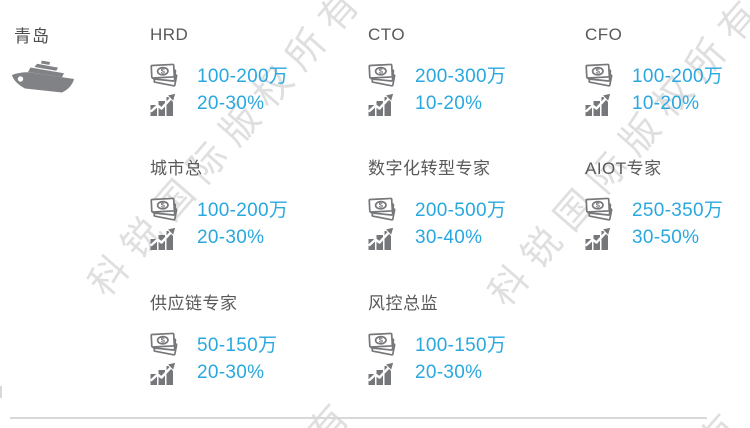 The width and height of the screenshot is (750, 428). I want to click on salary-row: 250-350万, so click(667, 208).